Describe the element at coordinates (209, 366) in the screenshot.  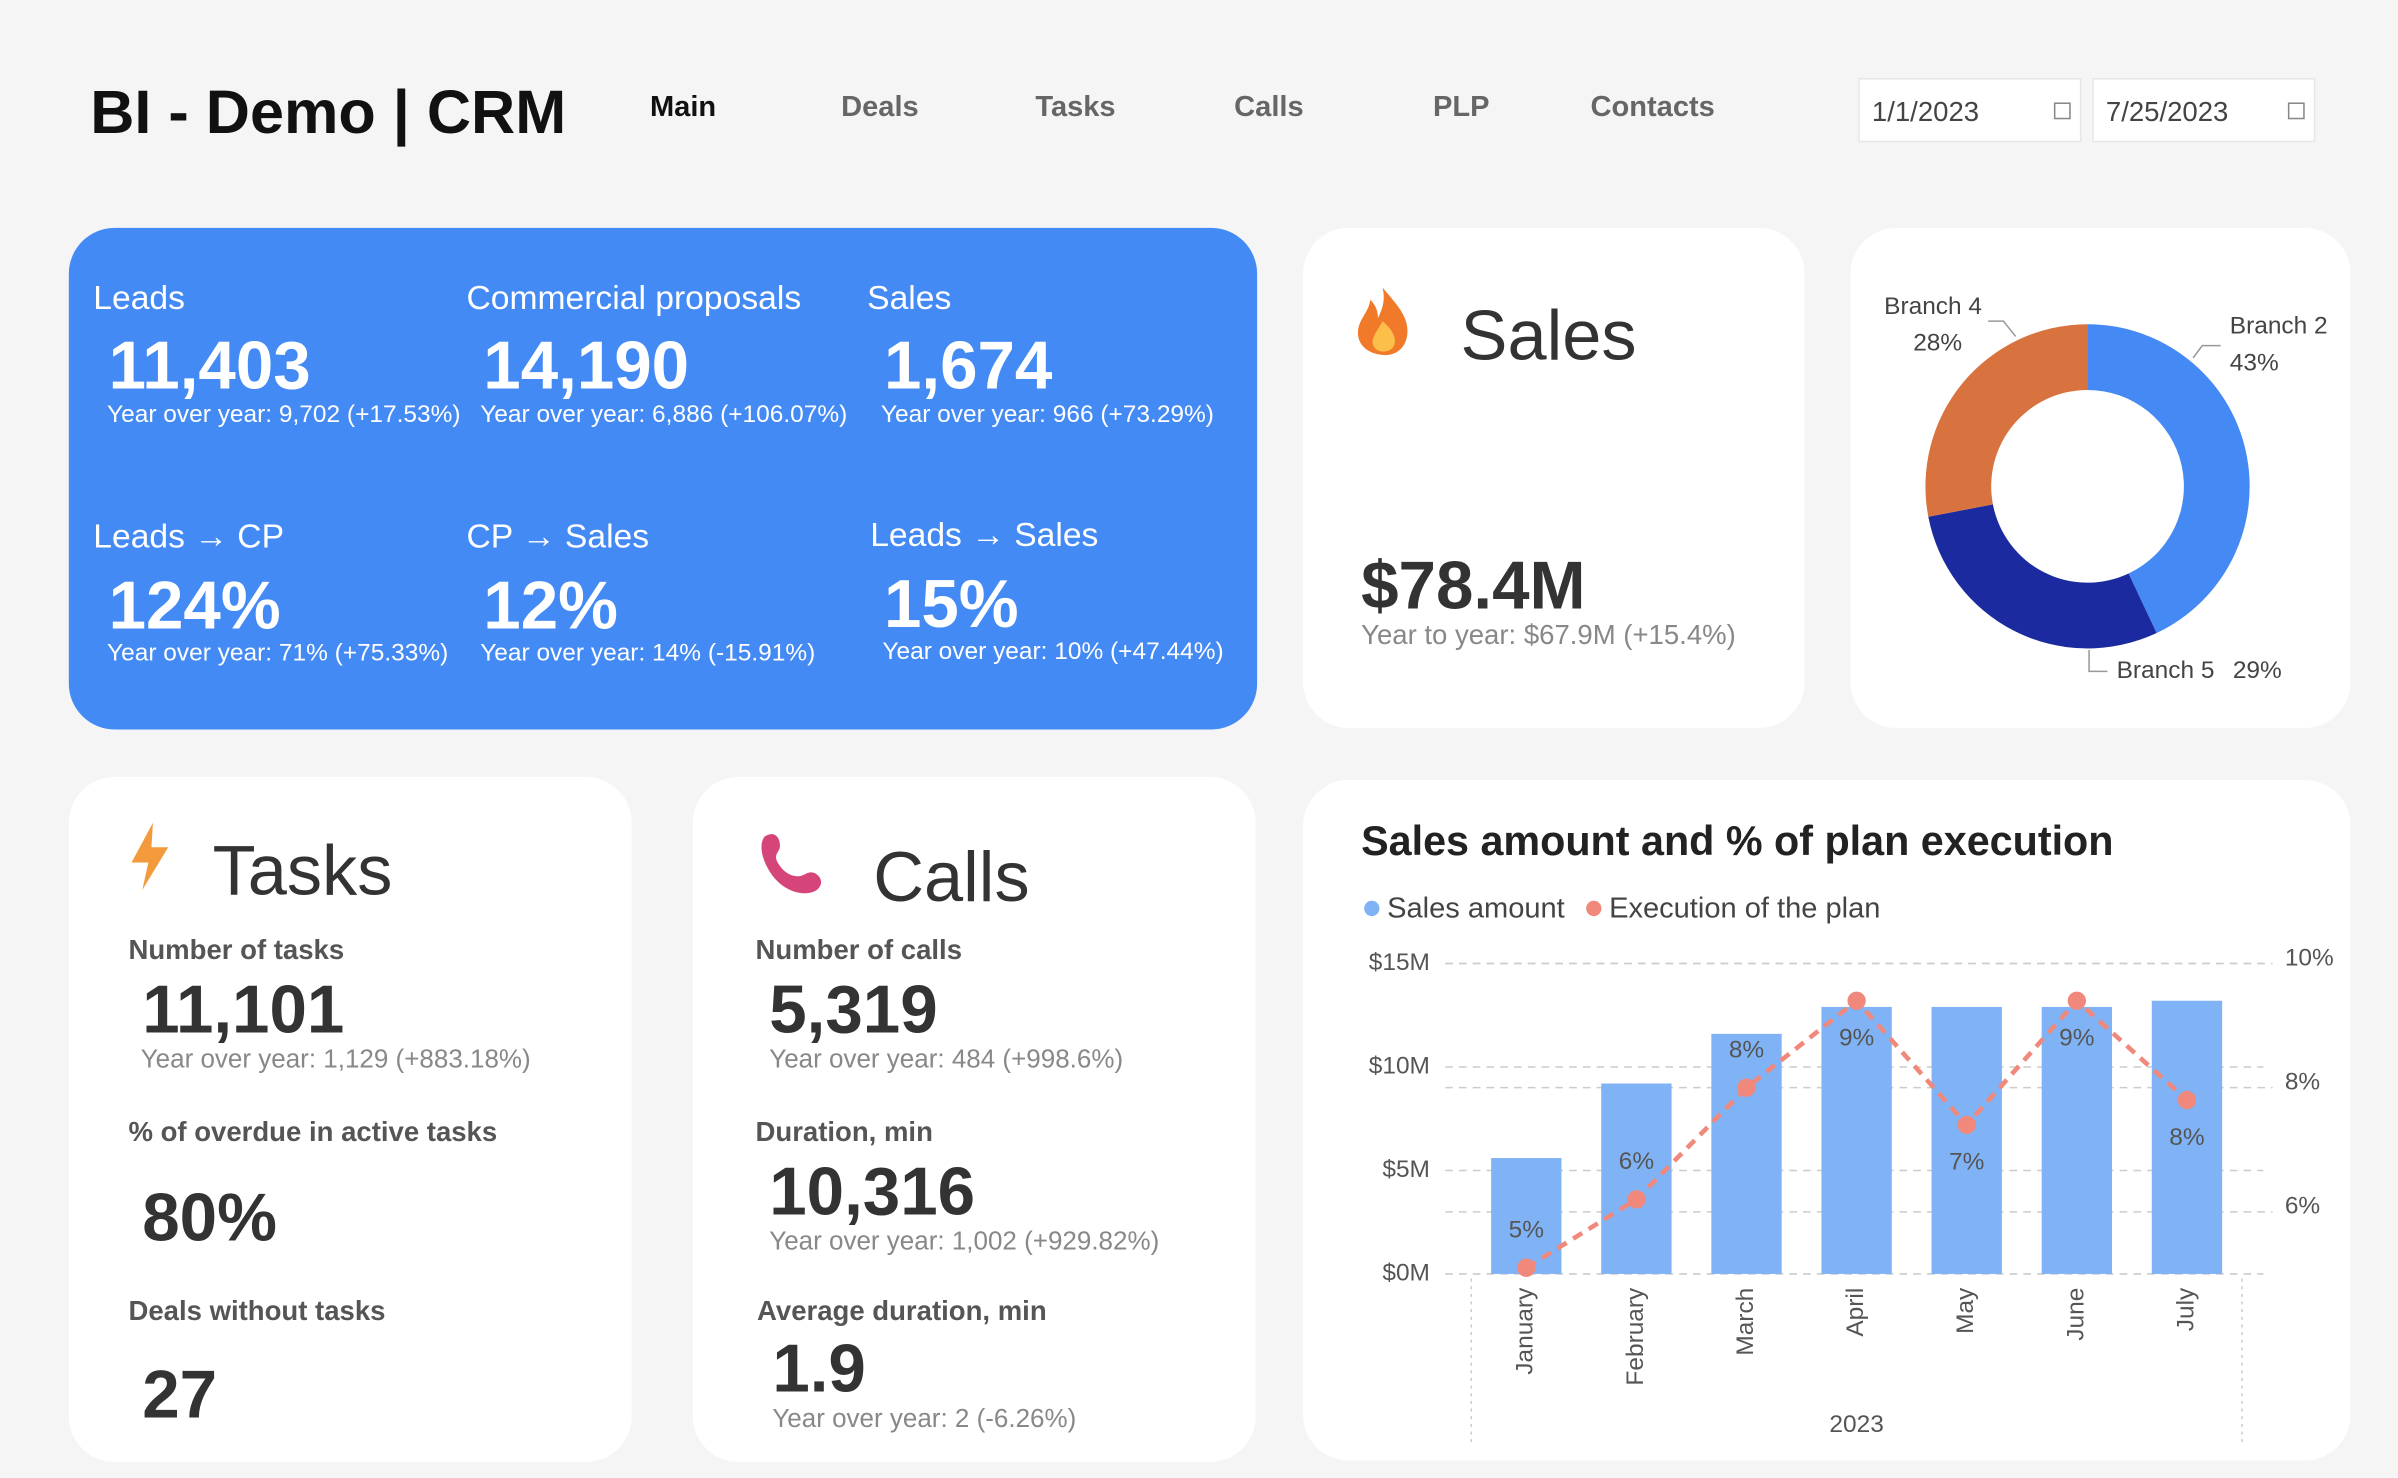
I see `kpi-value: 11,403` at that location.